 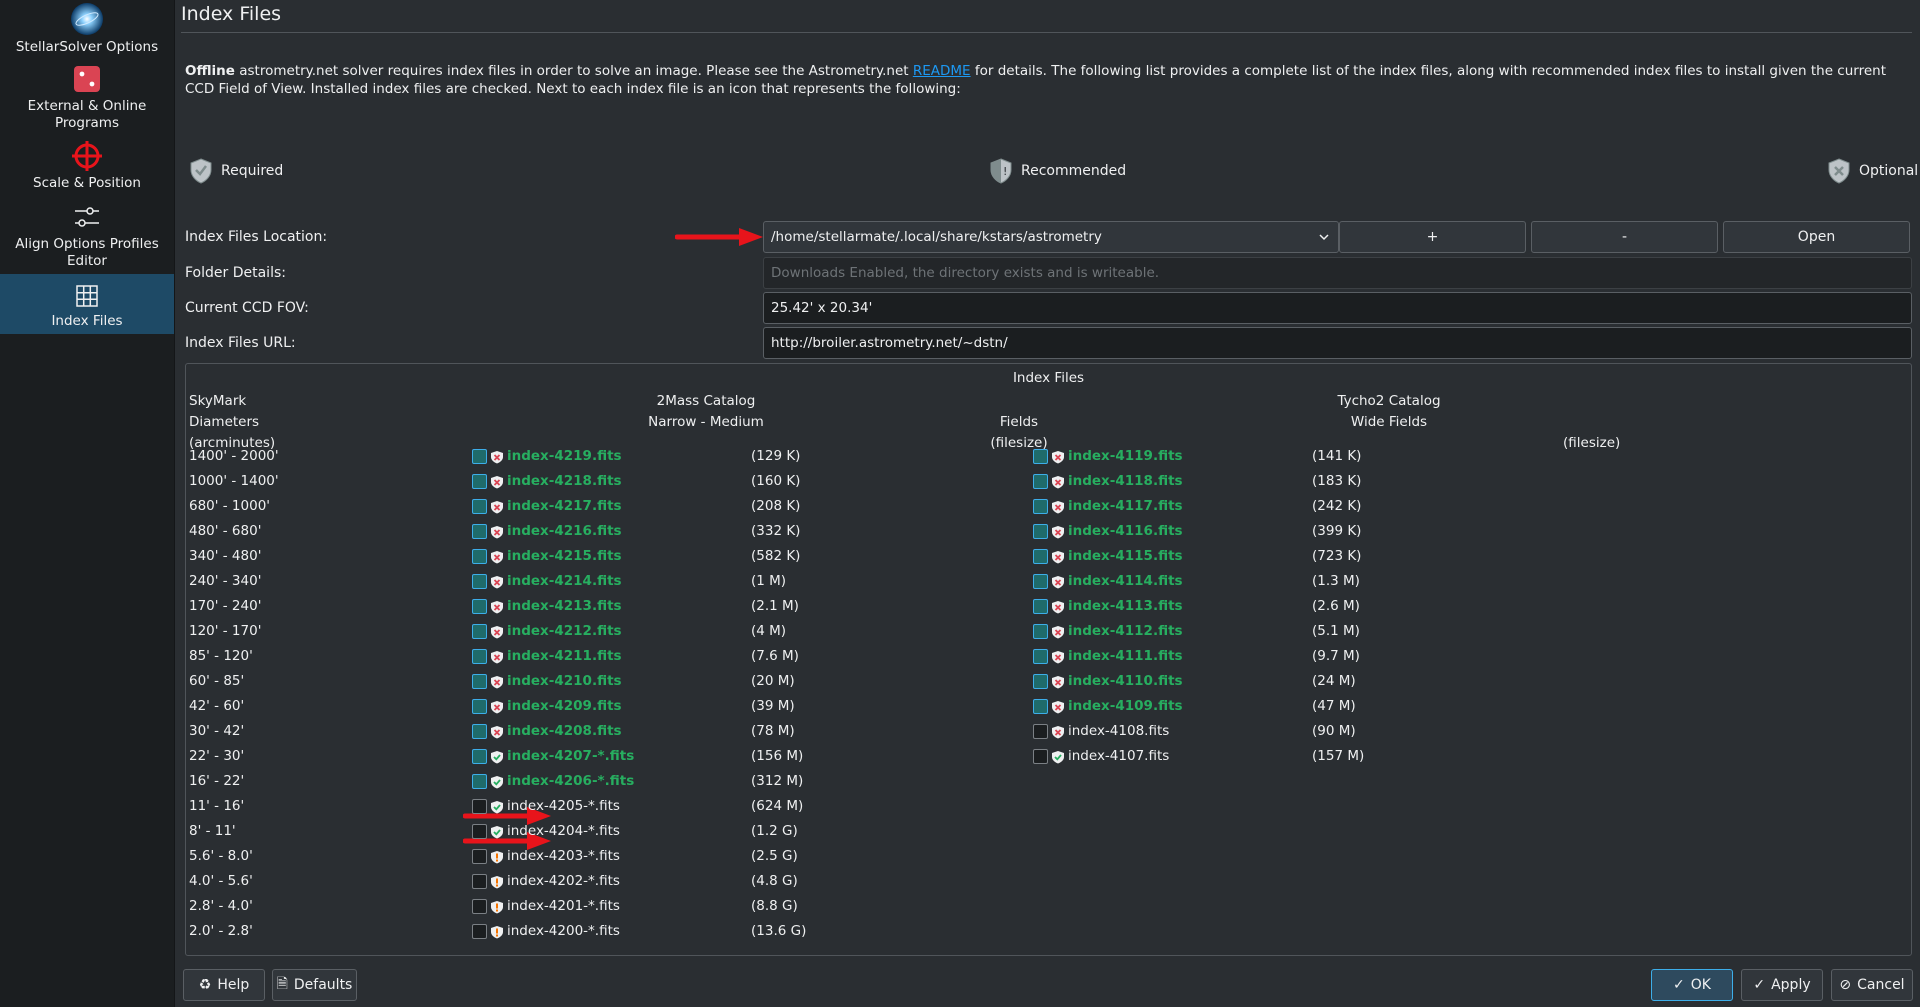 I want to click on add-location-button: +, so click(x=1432, y=237).